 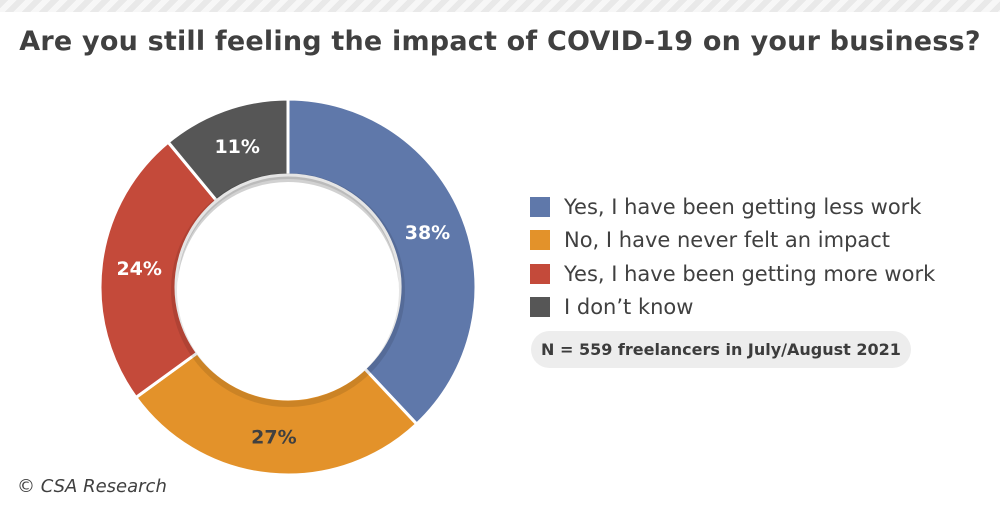 I want to click on legend-label: Yes, I have been getting more work, so click(x=750, y=273).